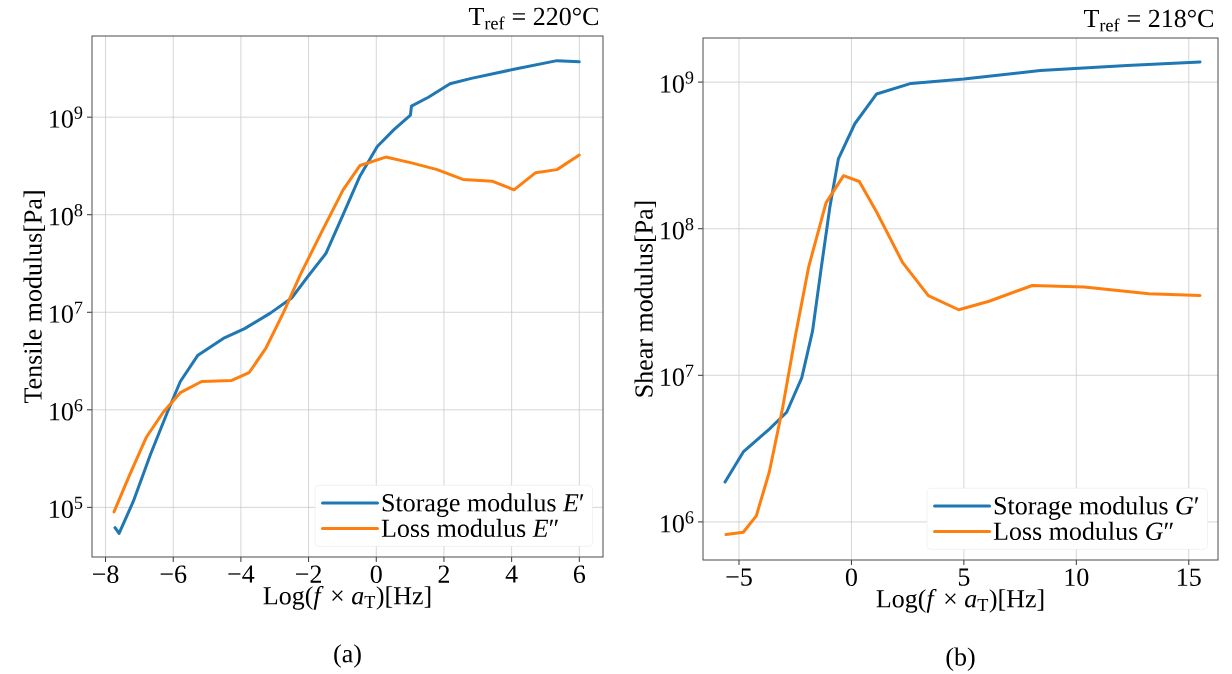 This screenshot has height=674, width=1232. I want to click on x-tick-label: 2, so click(444, 574).